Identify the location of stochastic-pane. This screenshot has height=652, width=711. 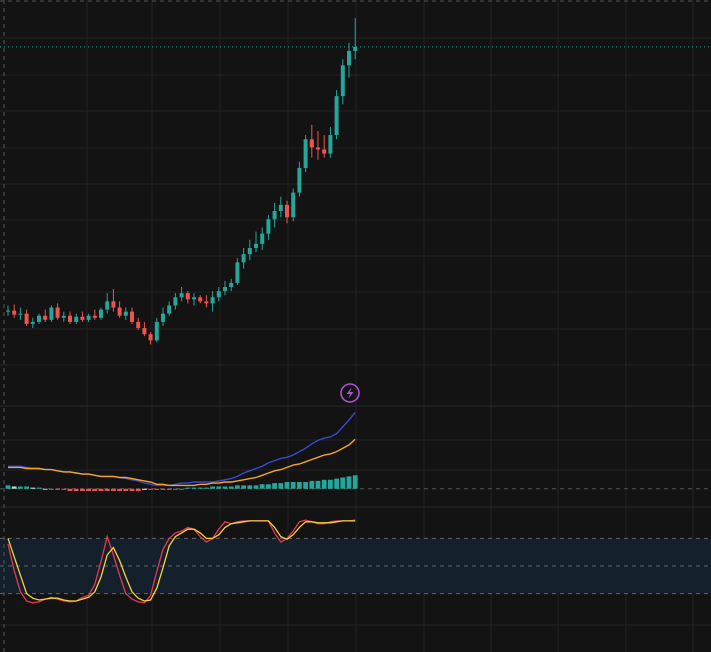
(355, 561).